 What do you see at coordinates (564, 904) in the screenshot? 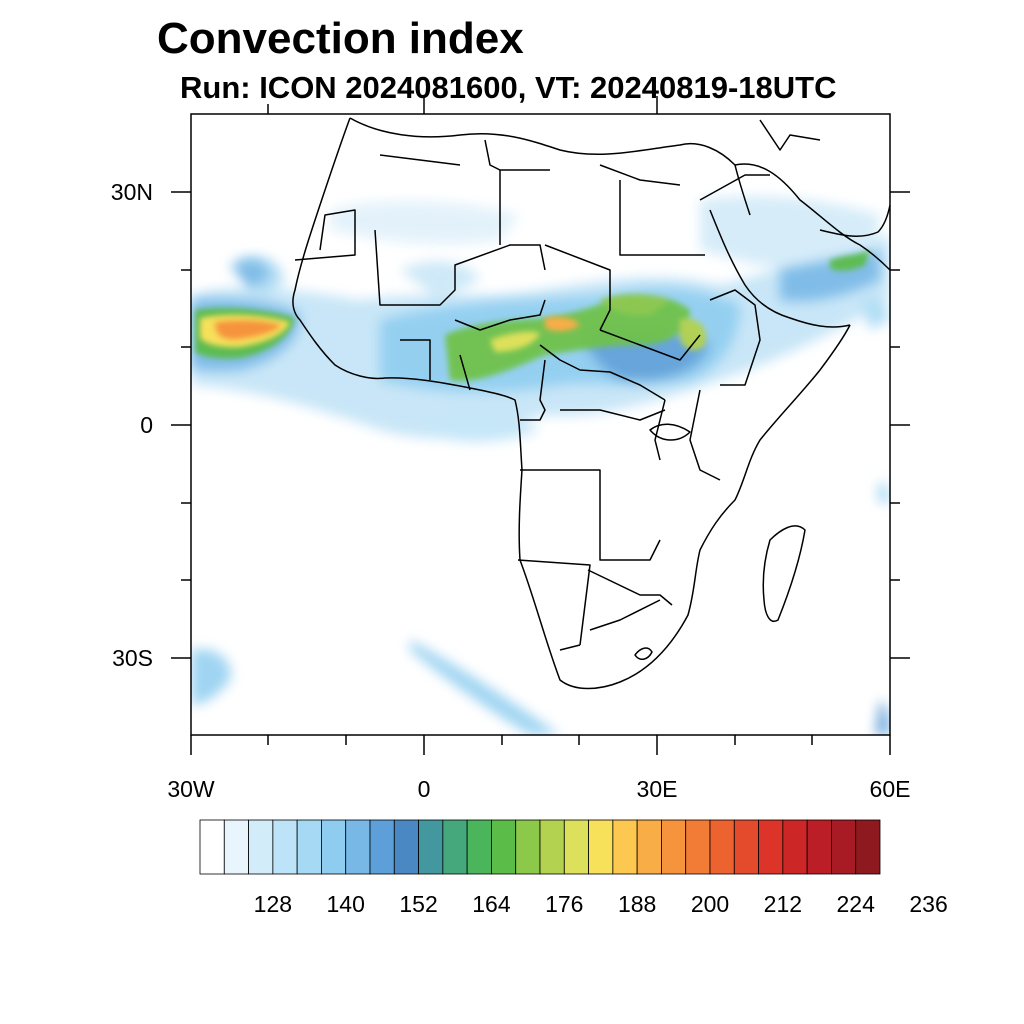
I see `colorbar-label: 176` at bounding box center [564, 904].